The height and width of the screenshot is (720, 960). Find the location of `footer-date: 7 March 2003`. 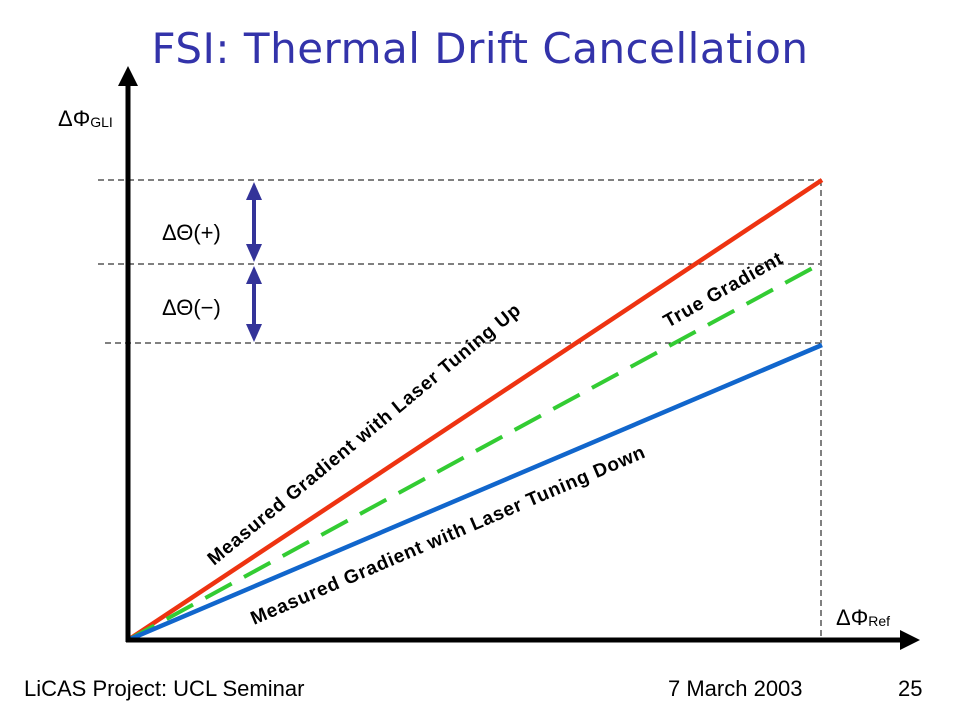

footer-date: 7 March 2003 is located at coordinates (735, 688).